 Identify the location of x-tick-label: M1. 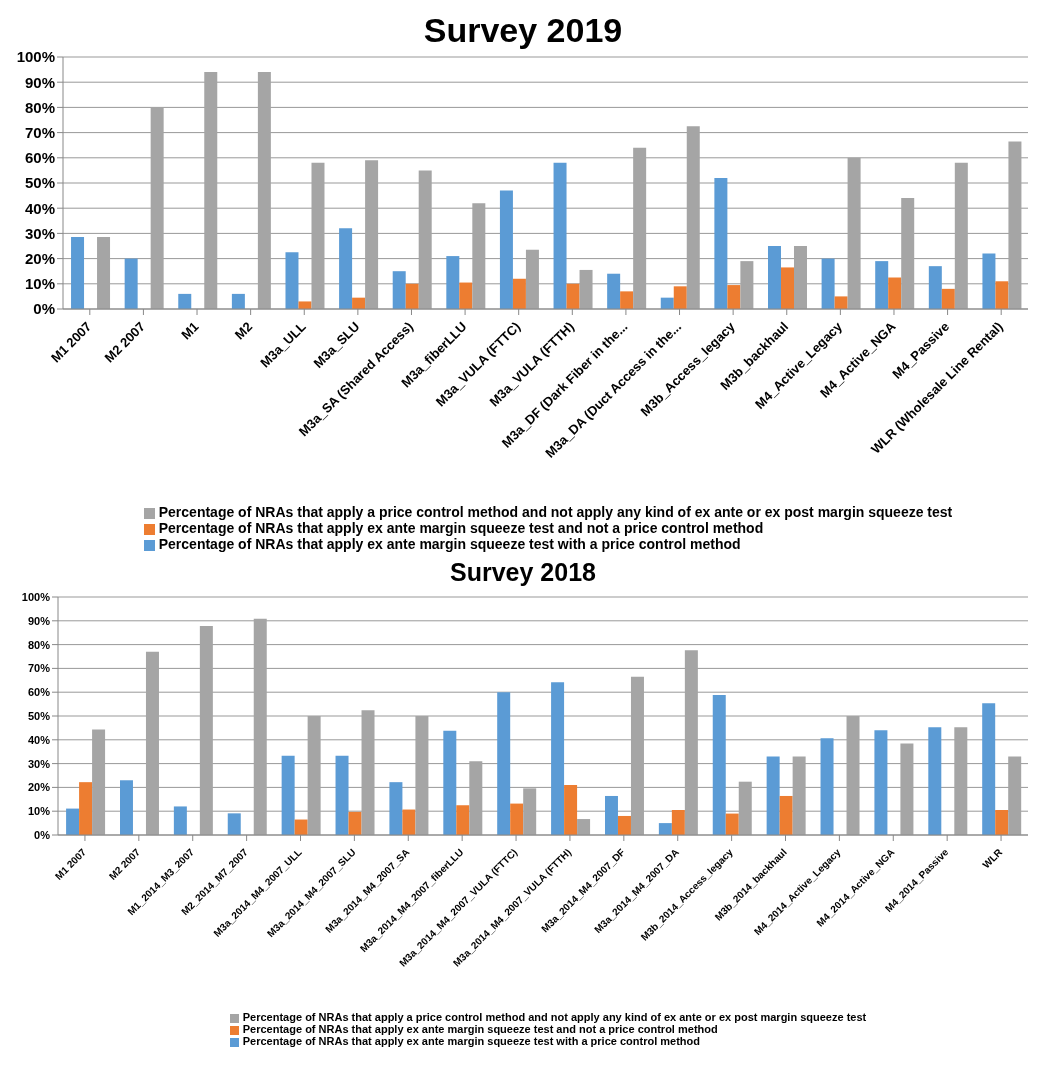
(190, 330).